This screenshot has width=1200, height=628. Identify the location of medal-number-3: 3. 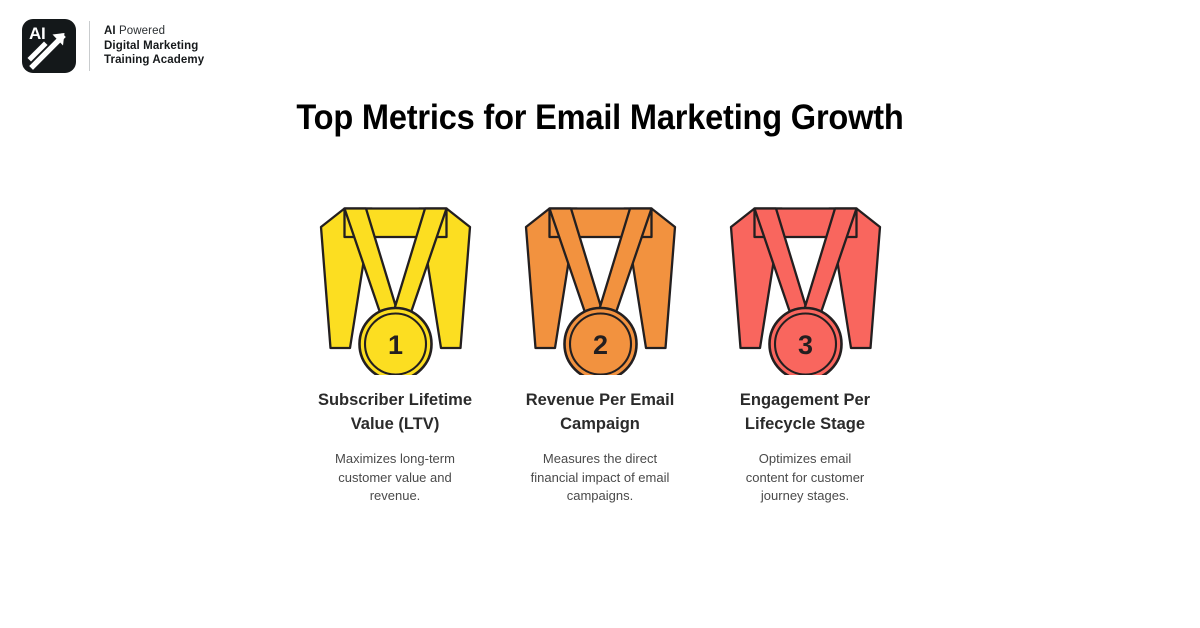
(804, 345).